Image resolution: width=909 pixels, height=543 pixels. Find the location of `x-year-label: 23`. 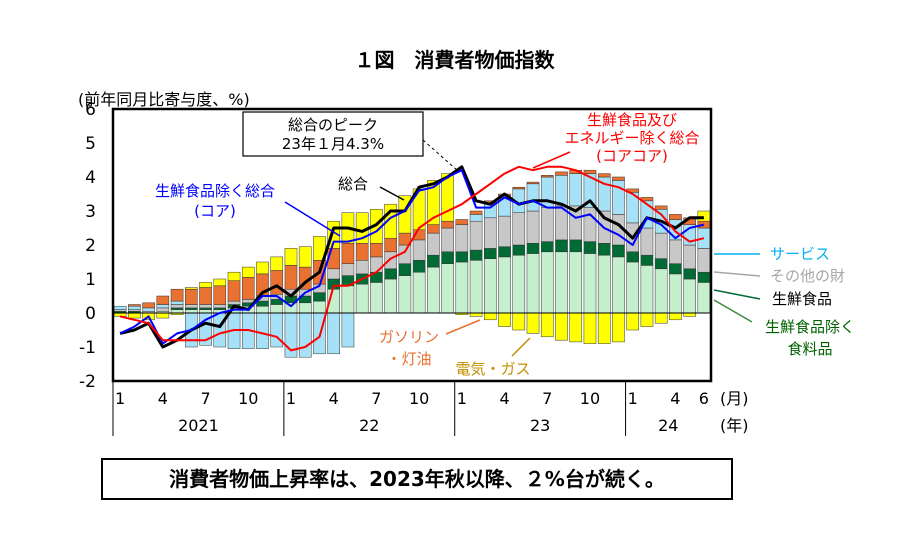

x-year-label: 23 is located at coordinates (540, 425).